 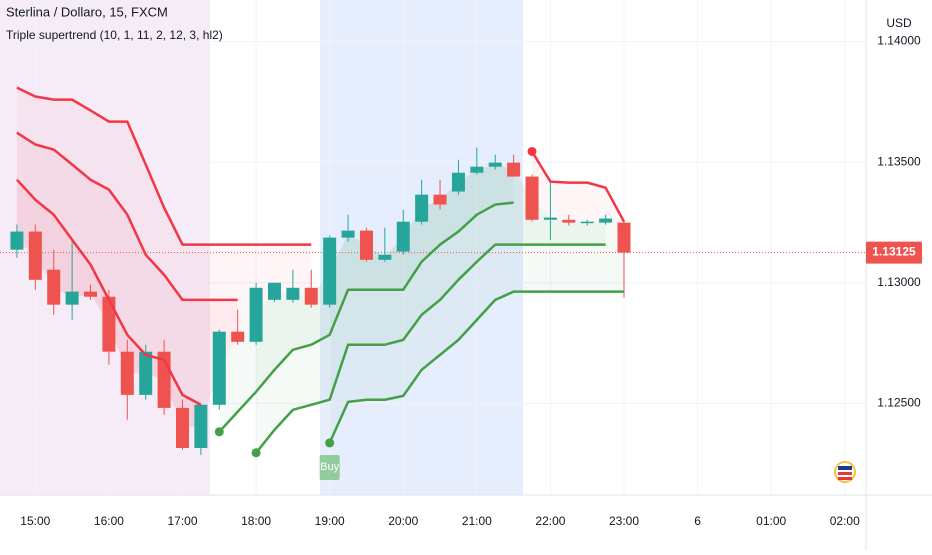 What do you see at coordinates (624, 521) in the screenshot?
I see `x-tick-label: 23:00` at bounding box center [624, 521].